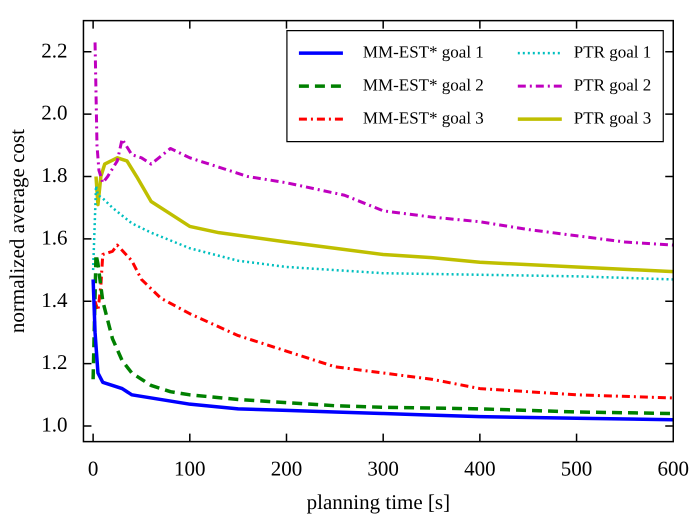 The image size is (697, 518). I want to click on legend-label: MM-EST* goal 1, so click(423, 52).